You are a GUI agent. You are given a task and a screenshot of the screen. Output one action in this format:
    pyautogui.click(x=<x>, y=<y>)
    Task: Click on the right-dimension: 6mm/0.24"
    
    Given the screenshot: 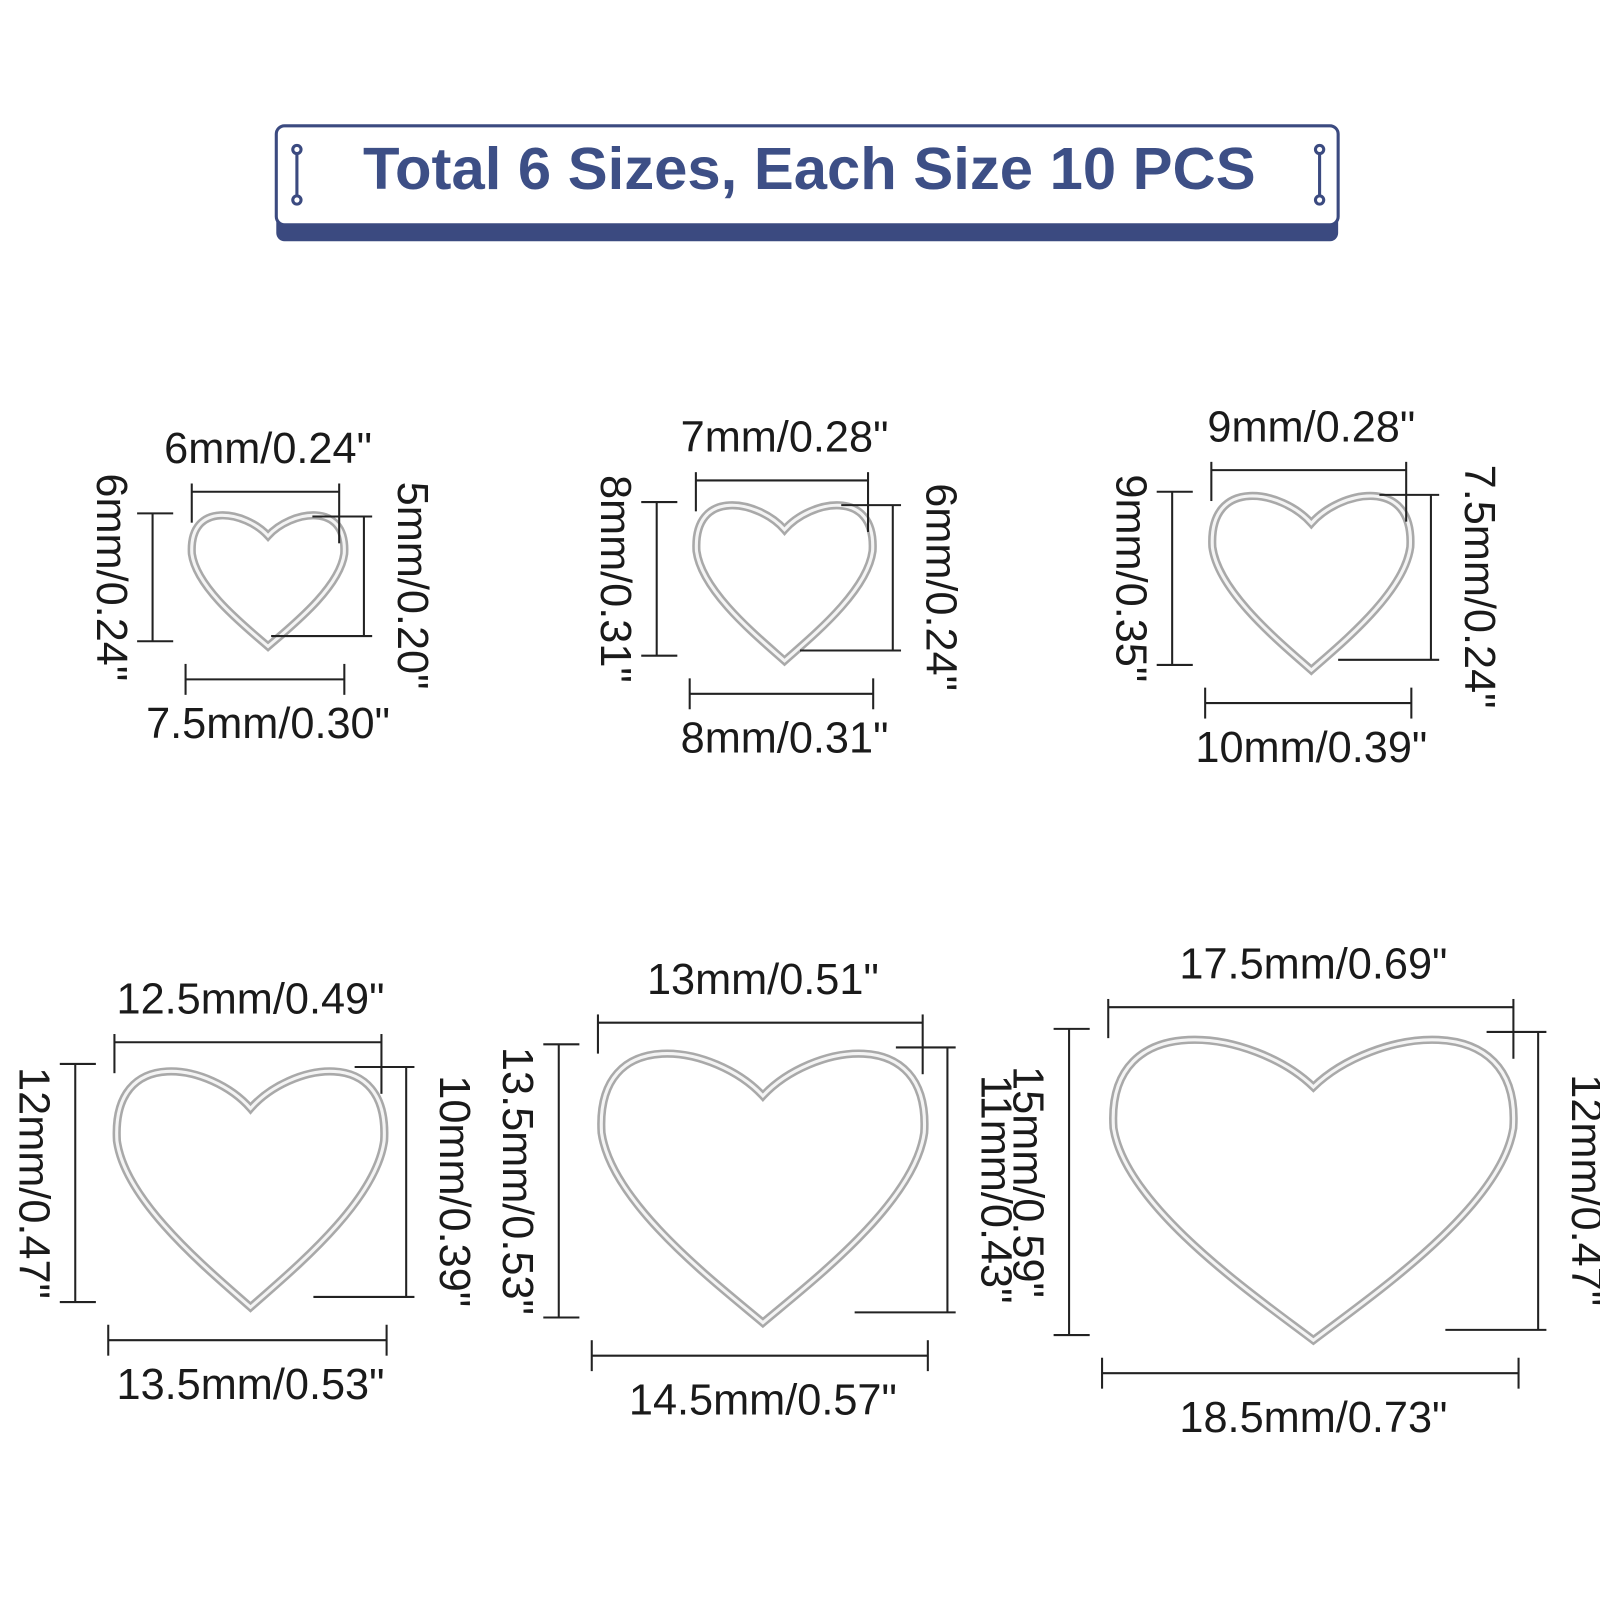 What is the action you would take?
    pyautogui.click(x=941, y=587)
    